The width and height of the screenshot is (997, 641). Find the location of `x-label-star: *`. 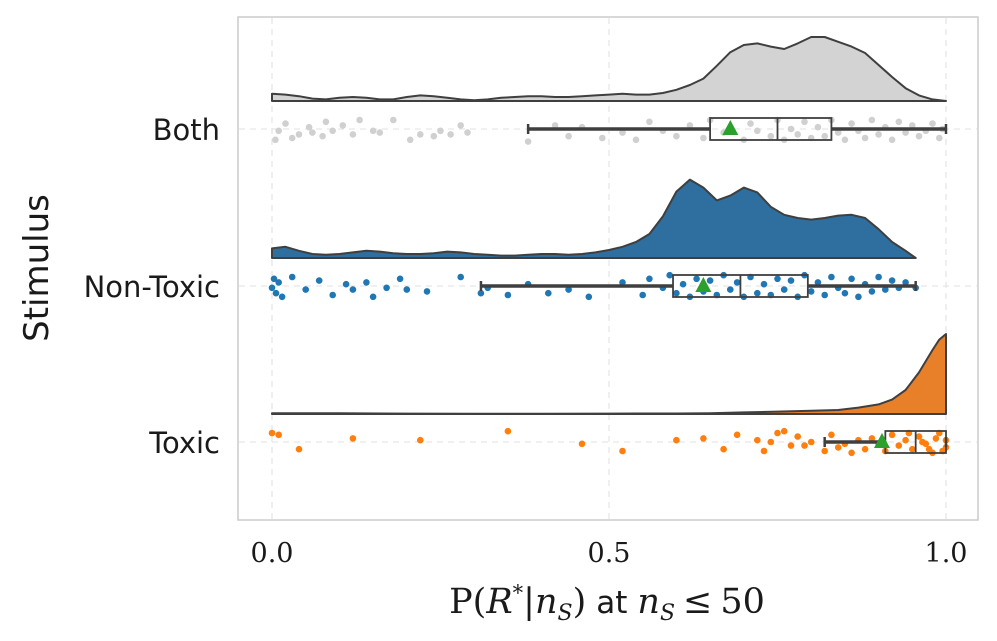

x-label-star: * is located at coordinates (518, 593).